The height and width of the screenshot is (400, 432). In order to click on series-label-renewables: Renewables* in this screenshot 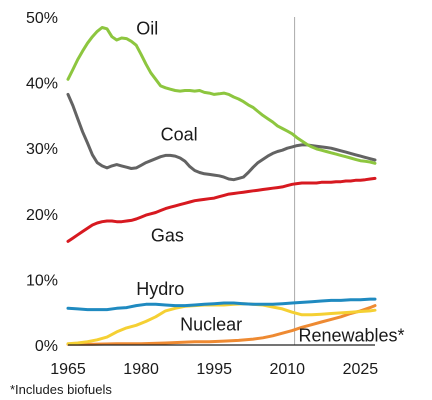, I will do `click(351, 336)`.